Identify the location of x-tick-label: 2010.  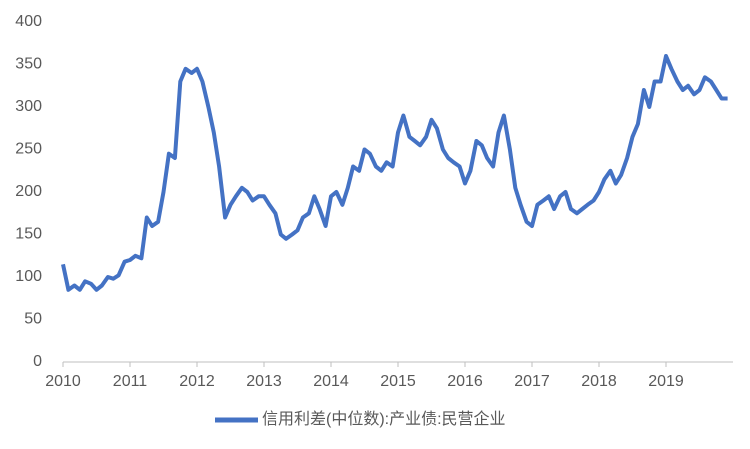
(63, 381).